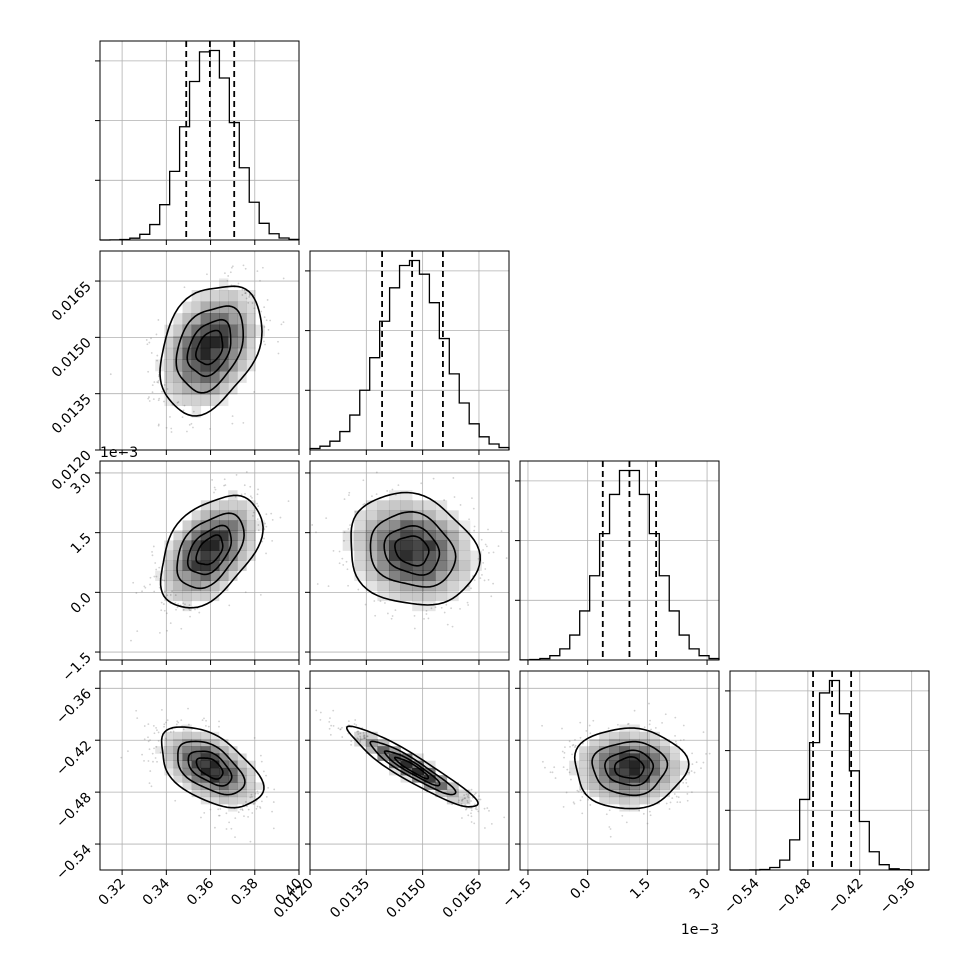 The width and height of the screenshot is (970, 970). Describe the element at coordinates (898, 896) in the screenshot. I see `x-tick-label-3-3: −0.36` at that location.